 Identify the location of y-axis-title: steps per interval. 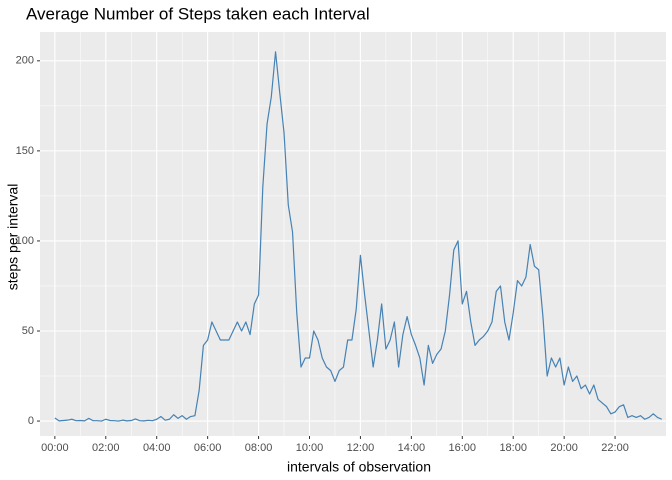
(13, 237).